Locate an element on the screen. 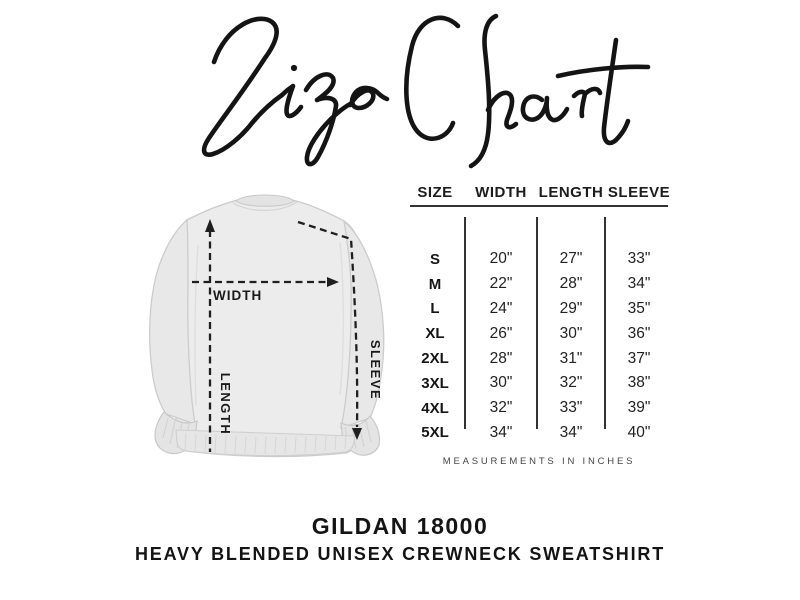 This screenshot has width=800, height=600. product-name: GILDAN 18000 is located at coordinates (400, 526).